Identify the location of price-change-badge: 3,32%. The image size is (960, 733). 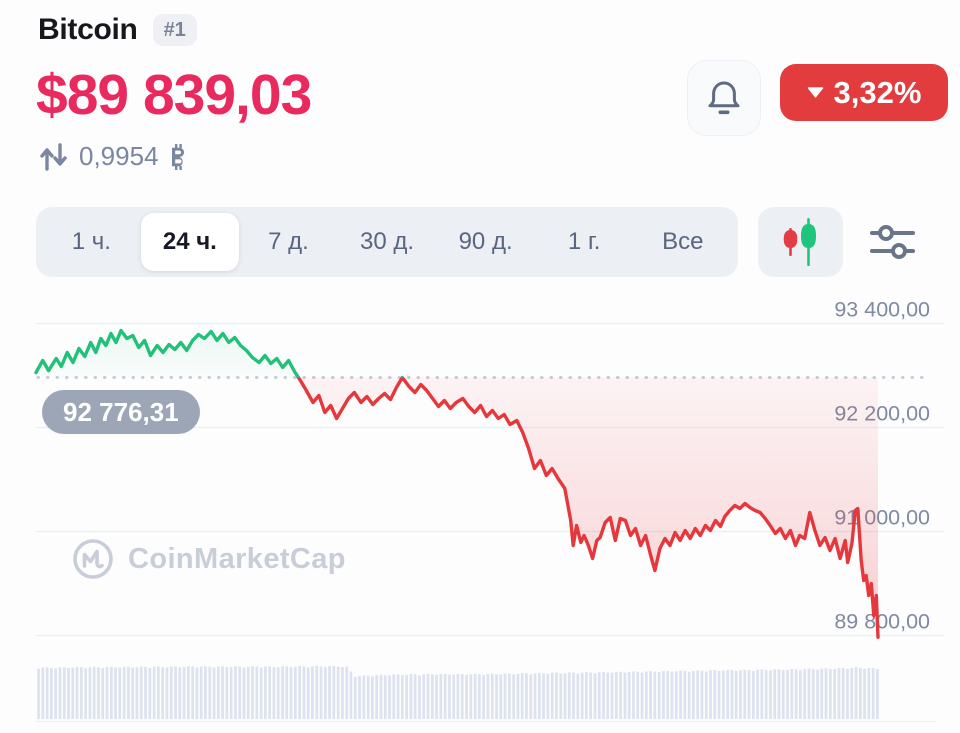
(864, 92).